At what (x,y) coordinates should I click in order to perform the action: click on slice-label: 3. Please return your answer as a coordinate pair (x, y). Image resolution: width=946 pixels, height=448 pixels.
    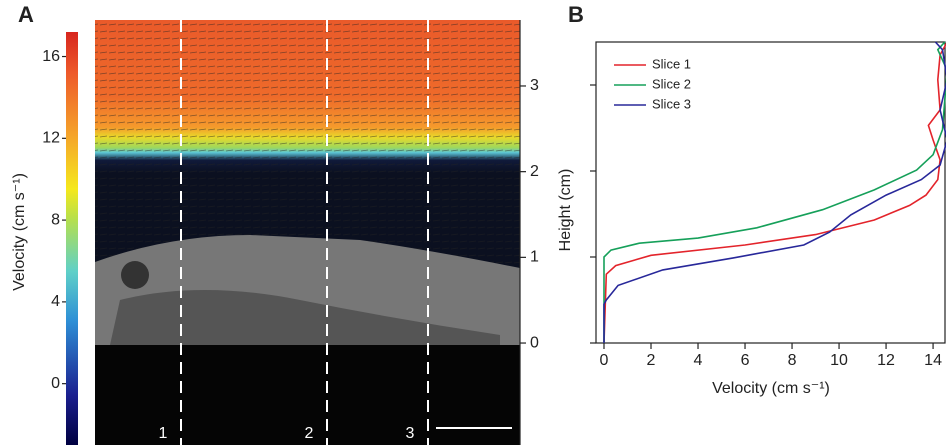
    Looking at the image, I should click on (410, 433).